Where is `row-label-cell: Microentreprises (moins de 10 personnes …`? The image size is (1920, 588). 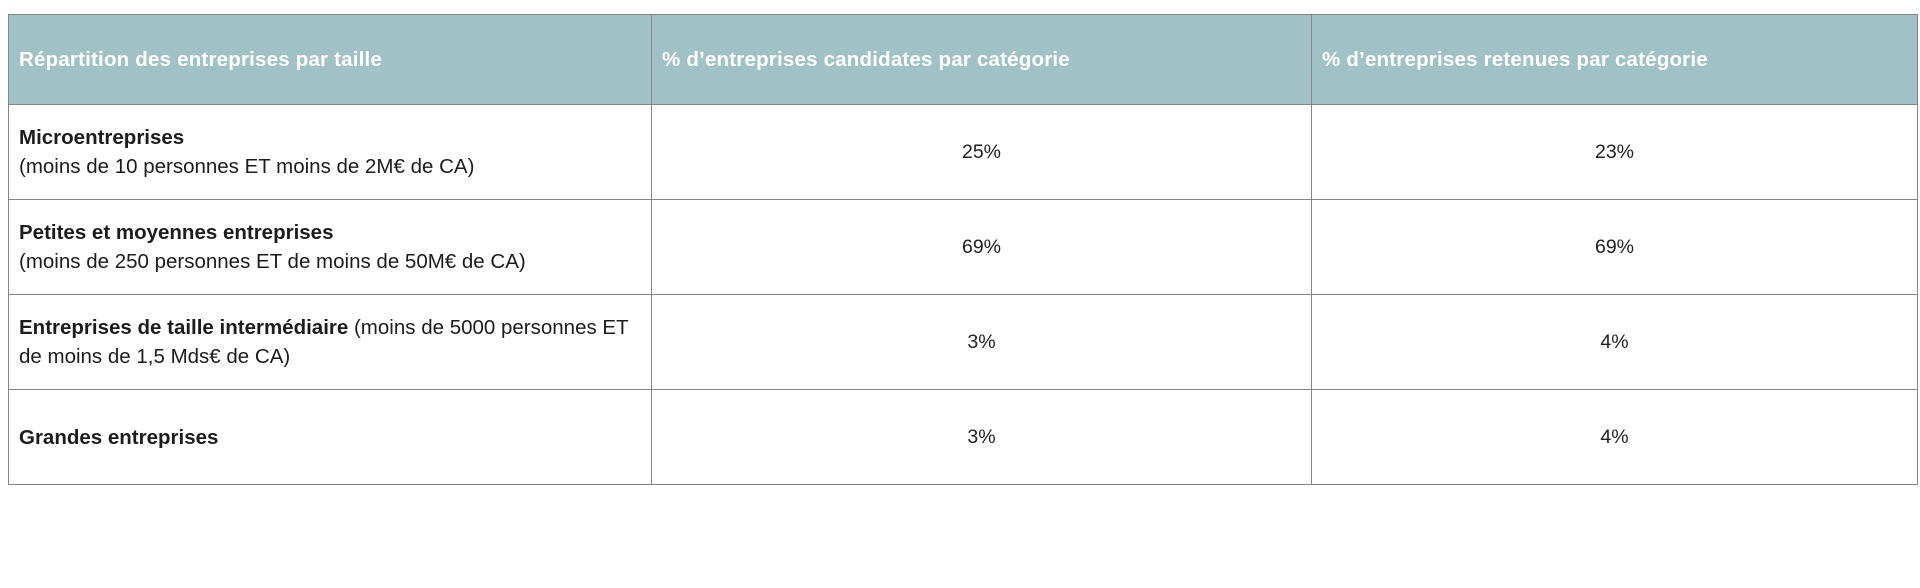
row-label-cell: Microentreprises (moins de 10 personnes … is located at coordinates (330, 152).